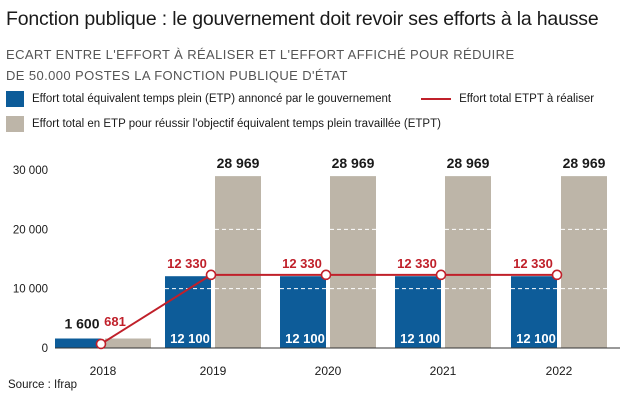 This screenshot has height=400, width=630. Describe the element at coordinates (43, 385) in the screenshot. I see `source-note: Source : Ifrap` at that location.